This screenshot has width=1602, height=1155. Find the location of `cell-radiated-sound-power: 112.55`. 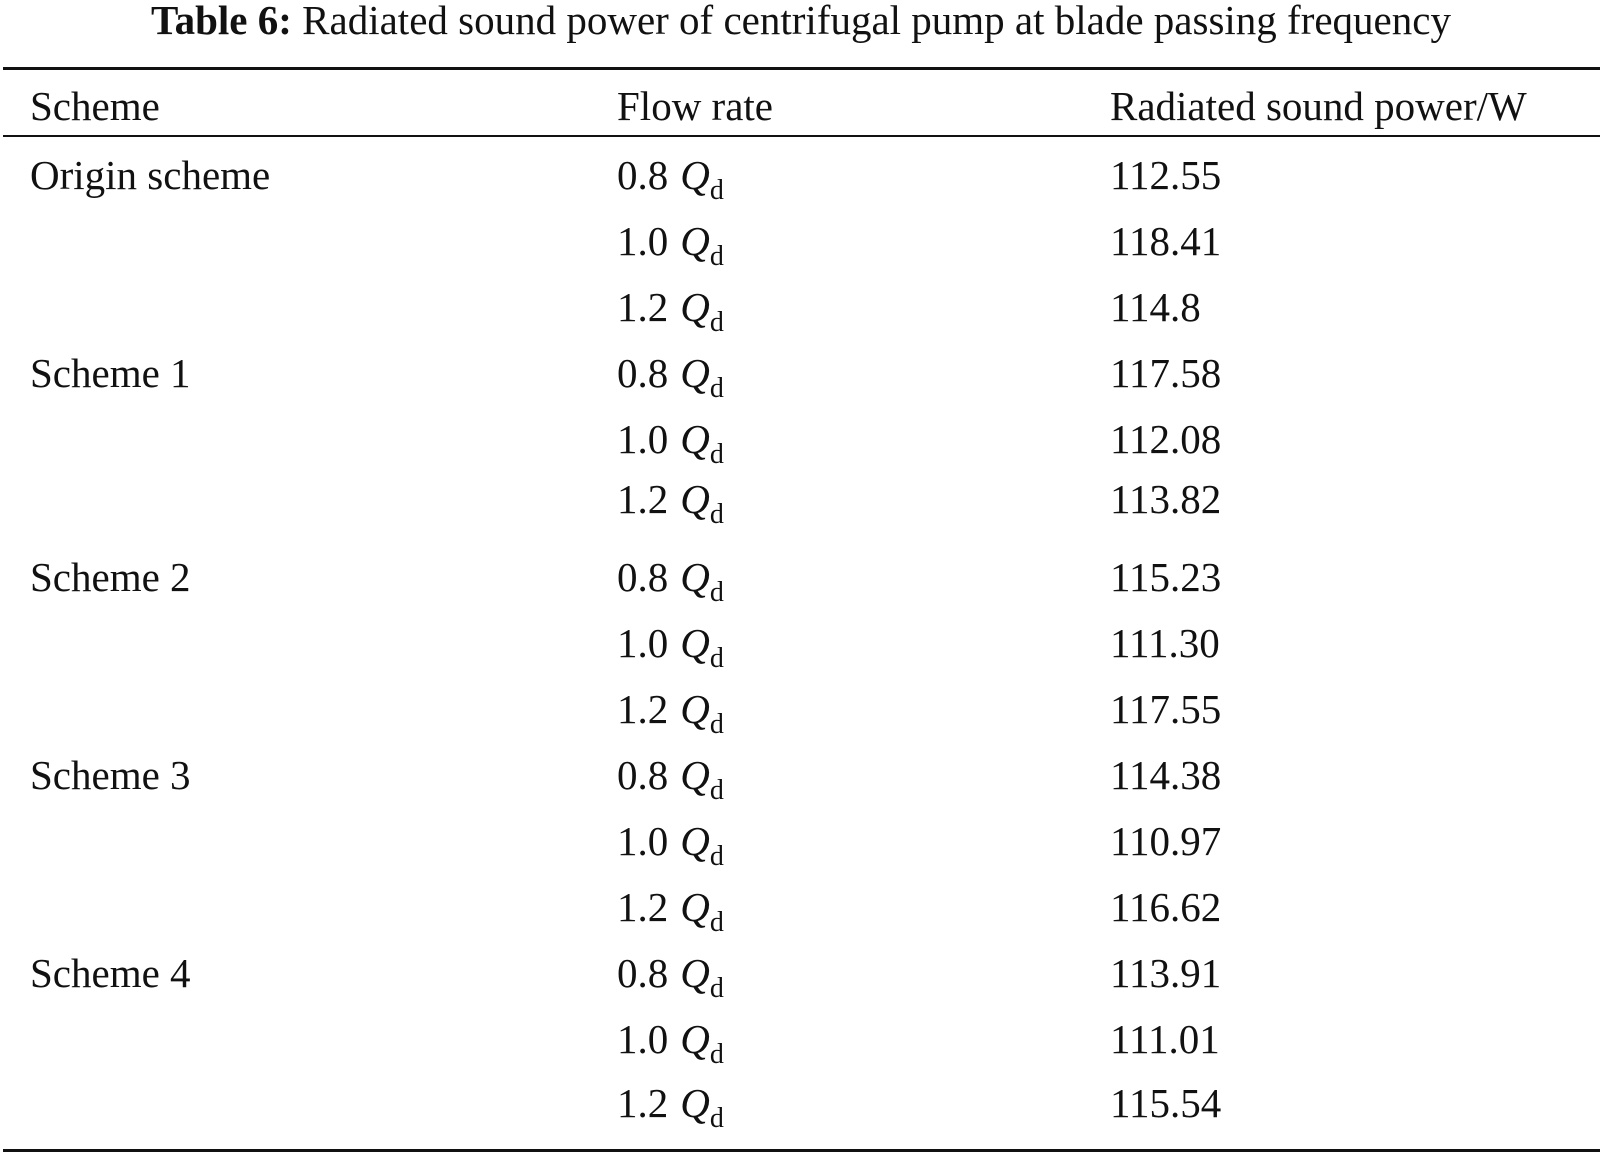

cell-radiated-sound-power: 112.55 is located at coordinates (1166, 175).